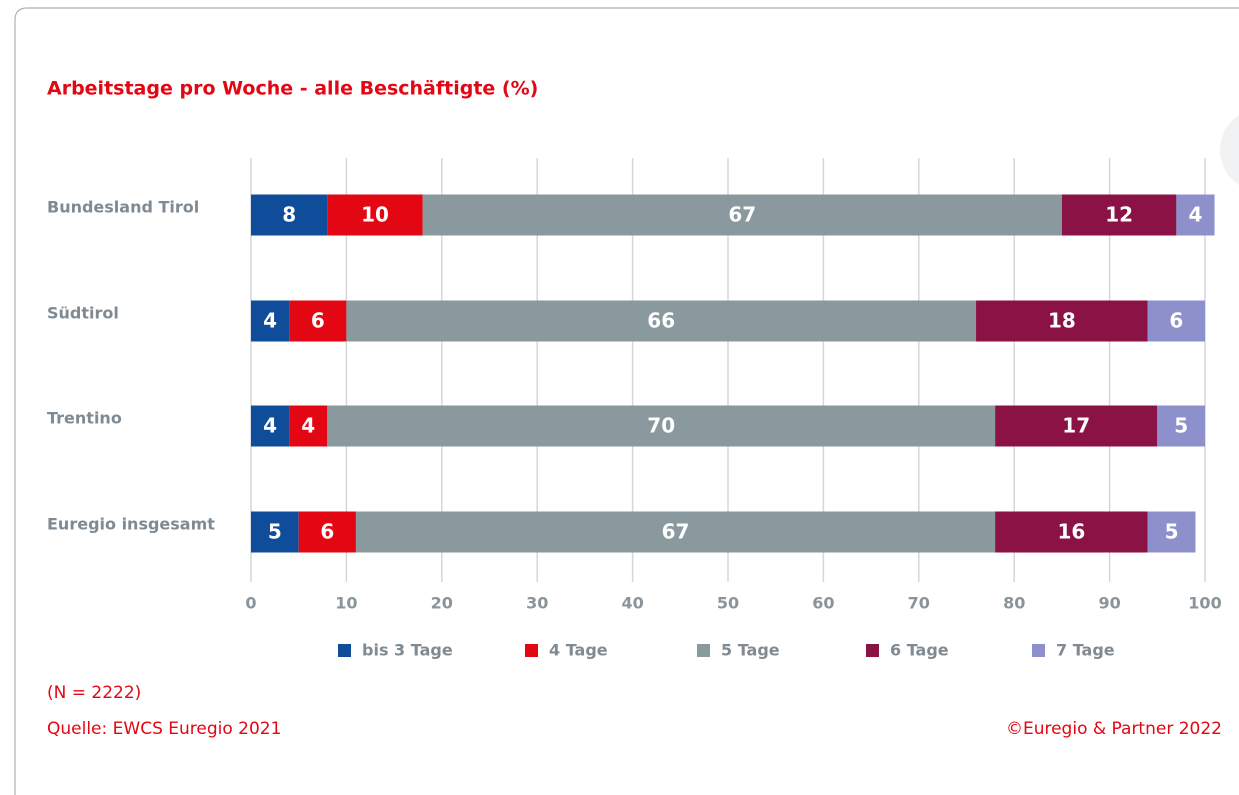  I want to click on data-label: 8, so click(289, 215).